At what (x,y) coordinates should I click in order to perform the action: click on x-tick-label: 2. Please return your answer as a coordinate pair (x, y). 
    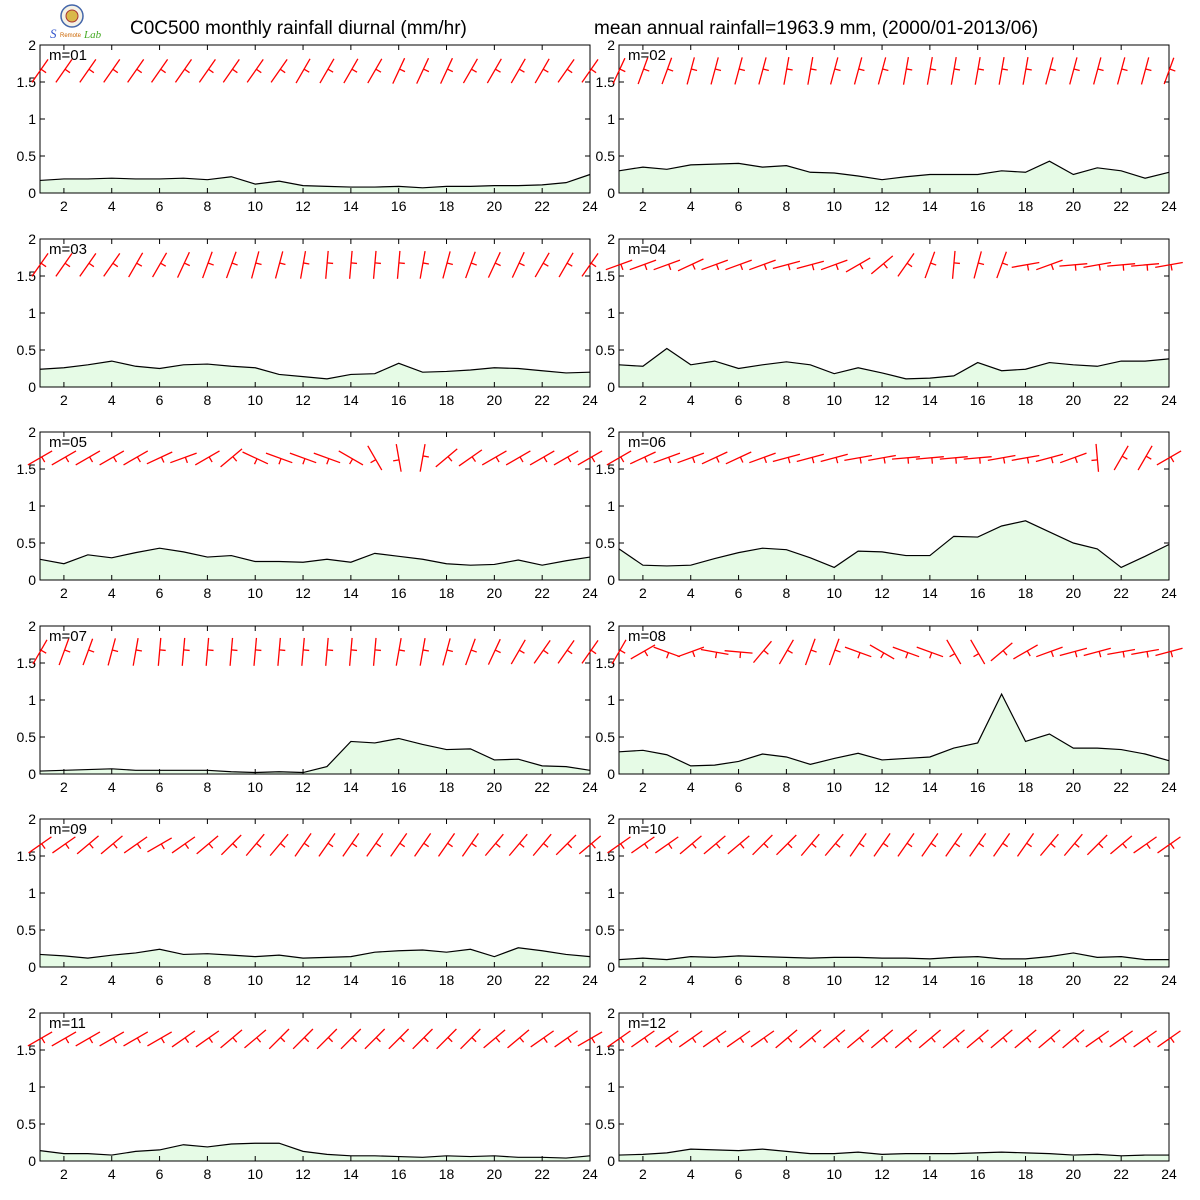
    Looking at the image, I should click on (64, 787).